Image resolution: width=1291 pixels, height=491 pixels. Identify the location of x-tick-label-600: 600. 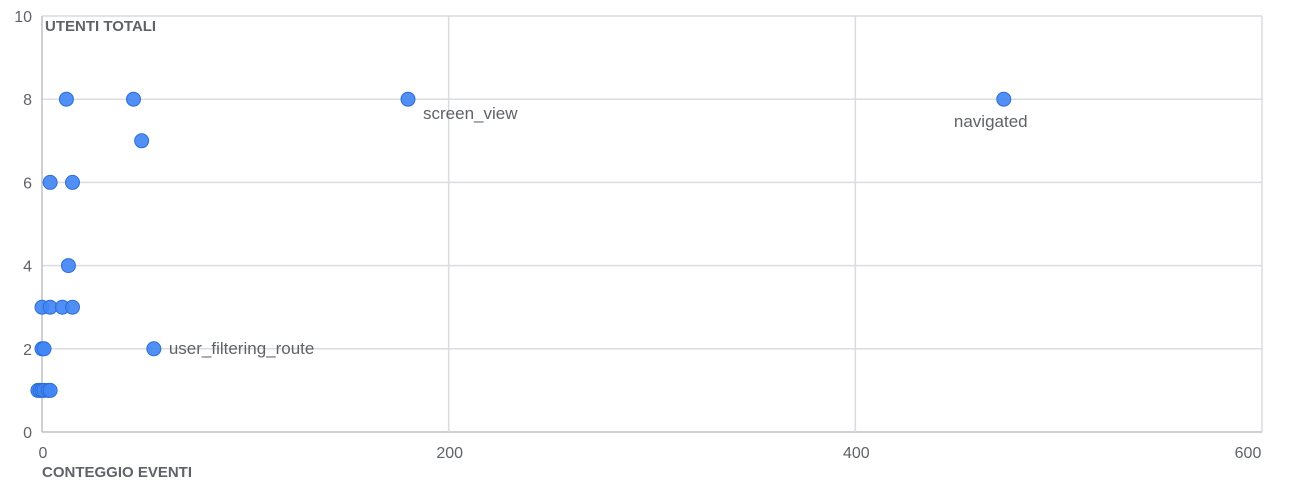
(1248, 453).